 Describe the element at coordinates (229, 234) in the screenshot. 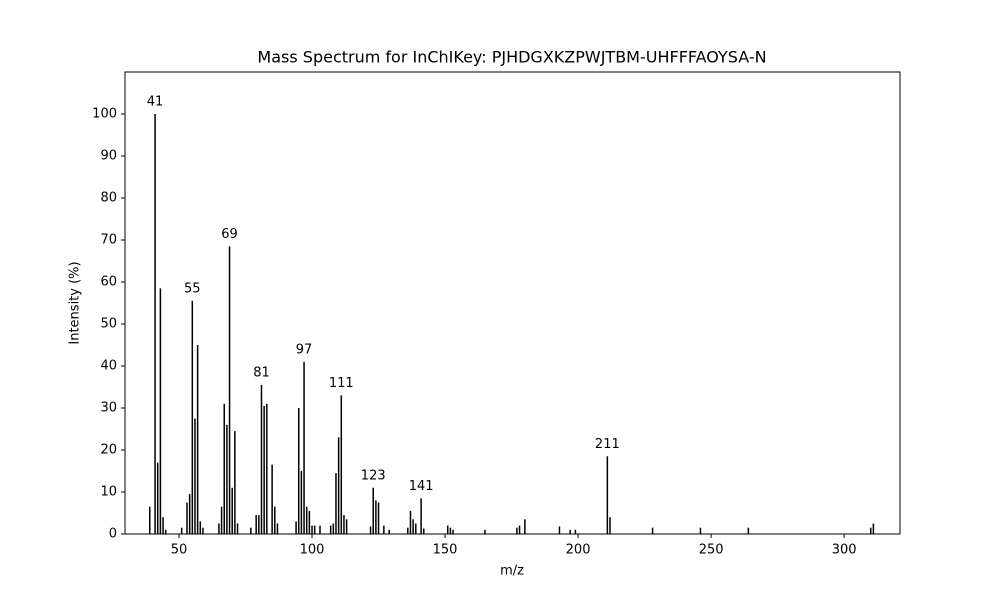

I see `peak-label: 69` at that location.